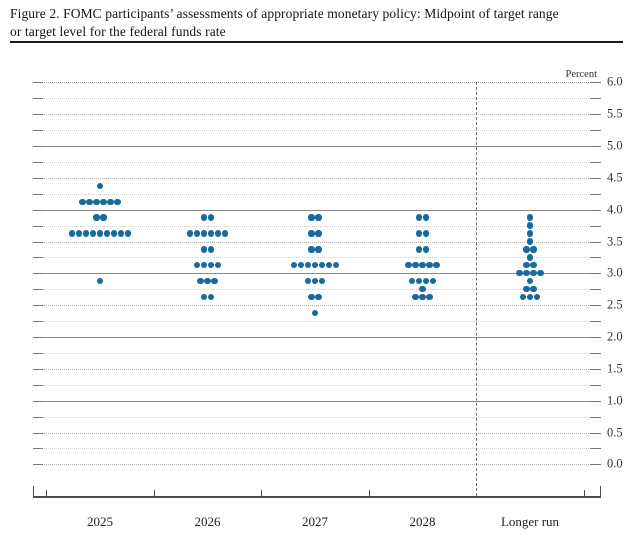 This screenshot has height=558, width=635. I want to click on y-tick-label: 5.0, so click(615, 145).